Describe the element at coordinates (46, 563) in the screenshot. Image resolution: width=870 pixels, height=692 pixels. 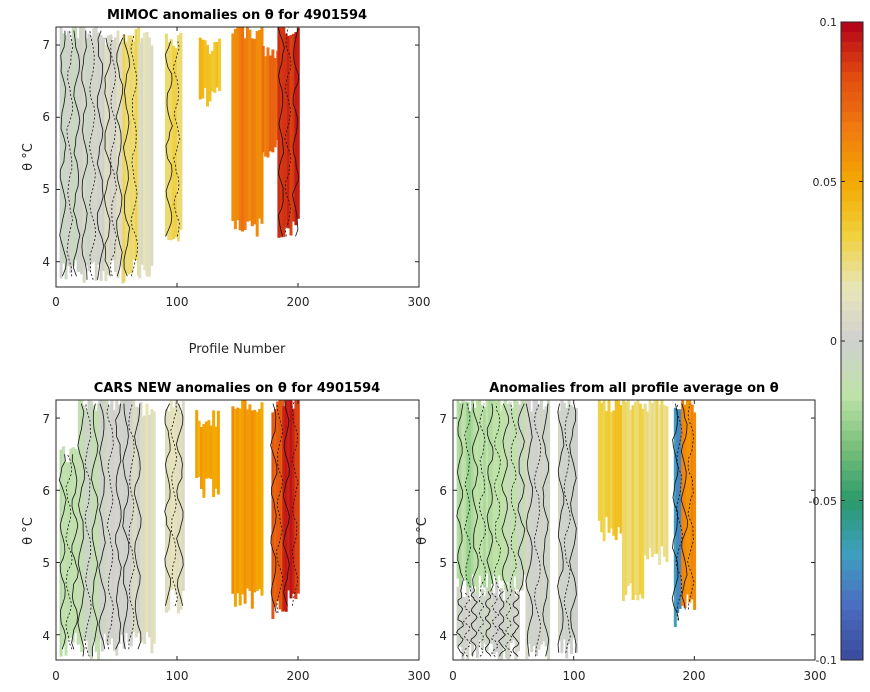
I see `y-tick-label: 5` at that location.